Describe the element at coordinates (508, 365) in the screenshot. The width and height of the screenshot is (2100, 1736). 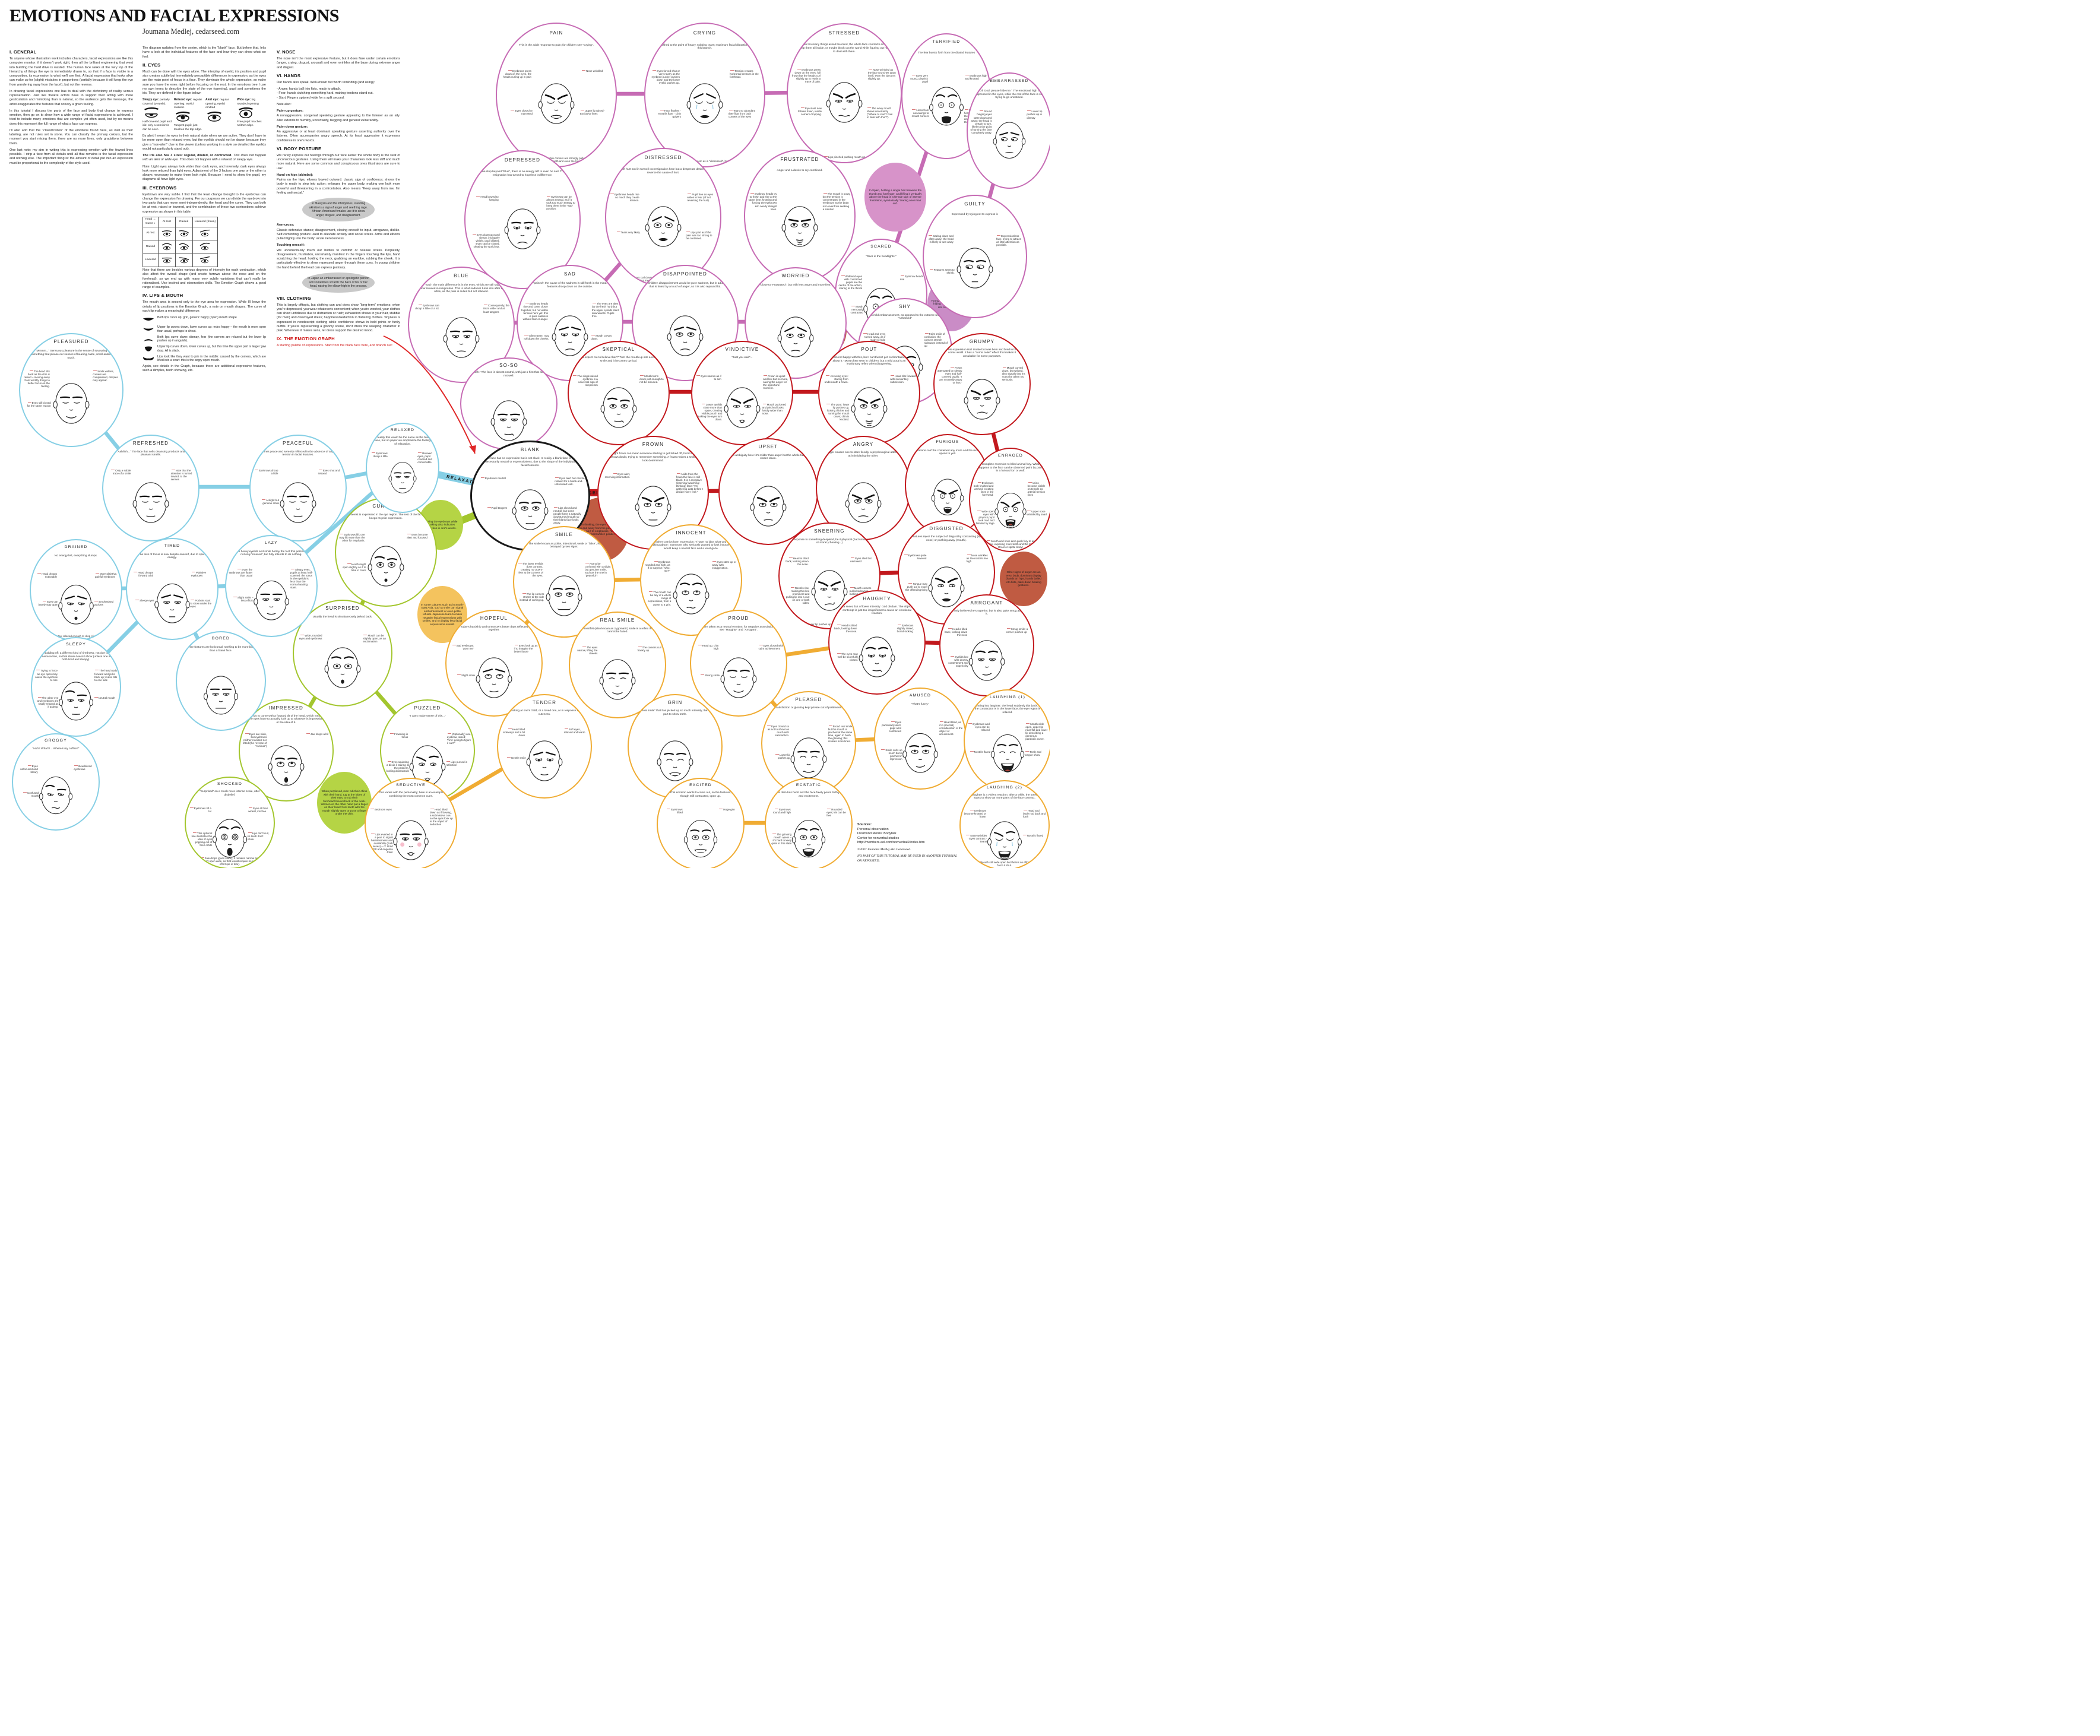
I see `emotion-node-title: SO-SO` at that location.